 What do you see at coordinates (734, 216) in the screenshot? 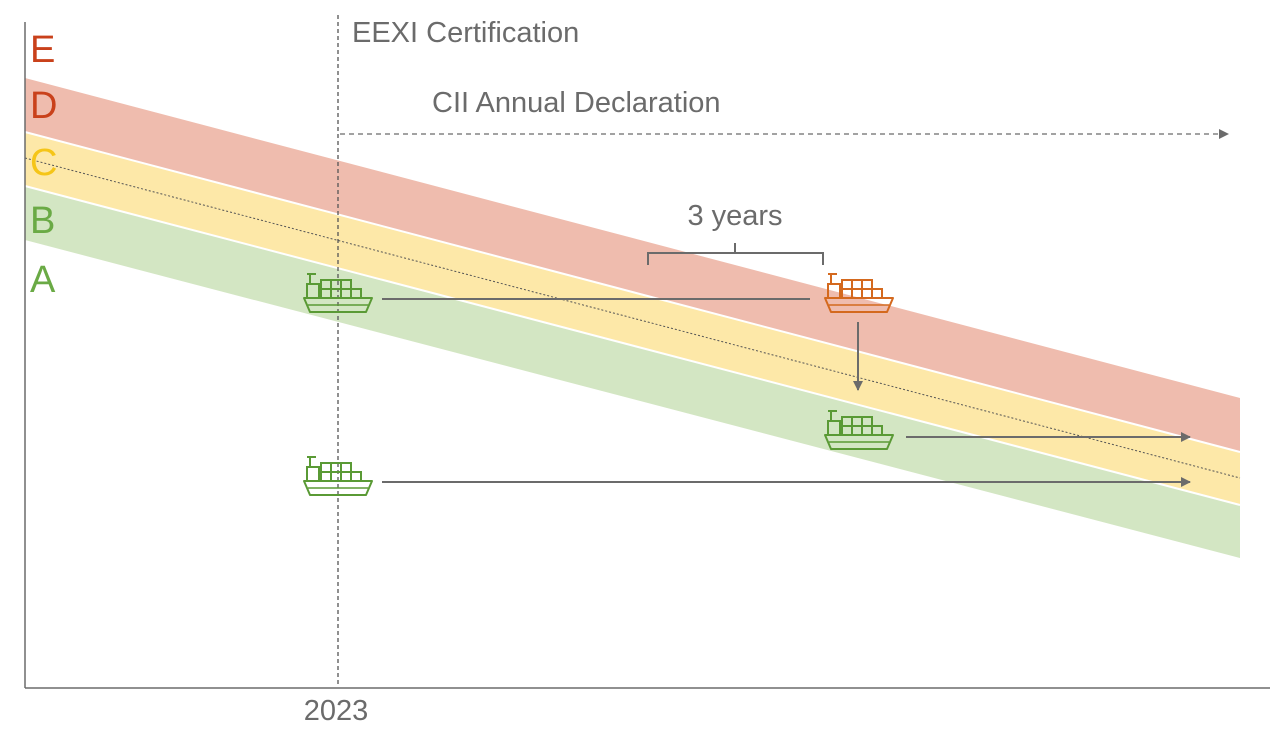
I see `three-years-label: 3 years` at bounding box center [734, 216].